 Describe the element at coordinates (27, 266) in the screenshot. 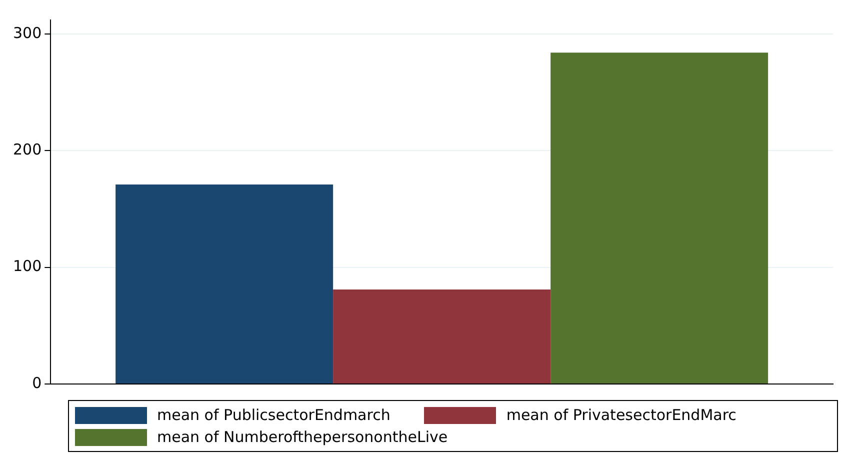

I see `y-tick-label: 100` at that location.